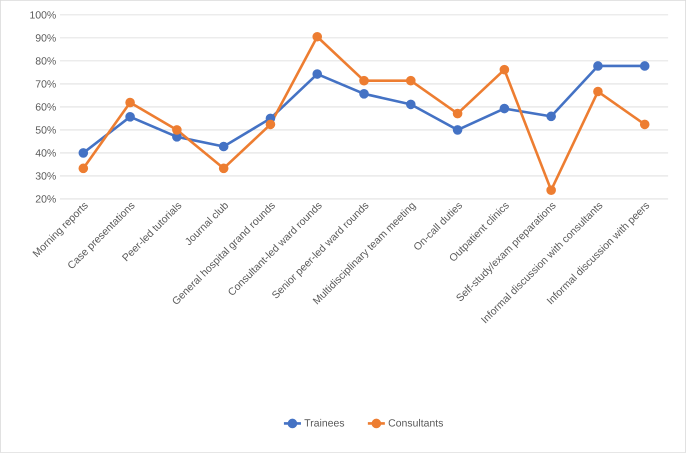  I want to click on y-tick-label: 100%, so click(43, 15).